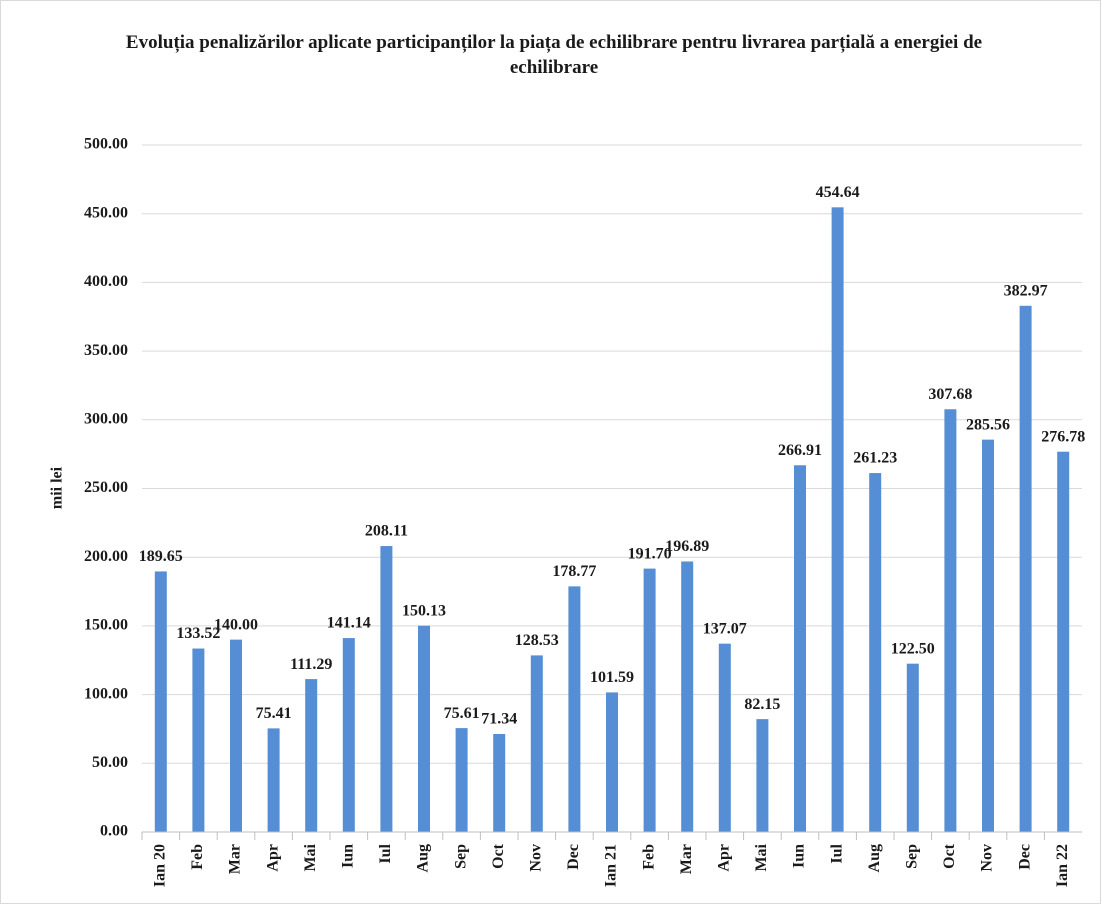 The height and width of the screenshot is (905, 1108). I want to click on y-tick-label: 450.00, so click(106, 212).